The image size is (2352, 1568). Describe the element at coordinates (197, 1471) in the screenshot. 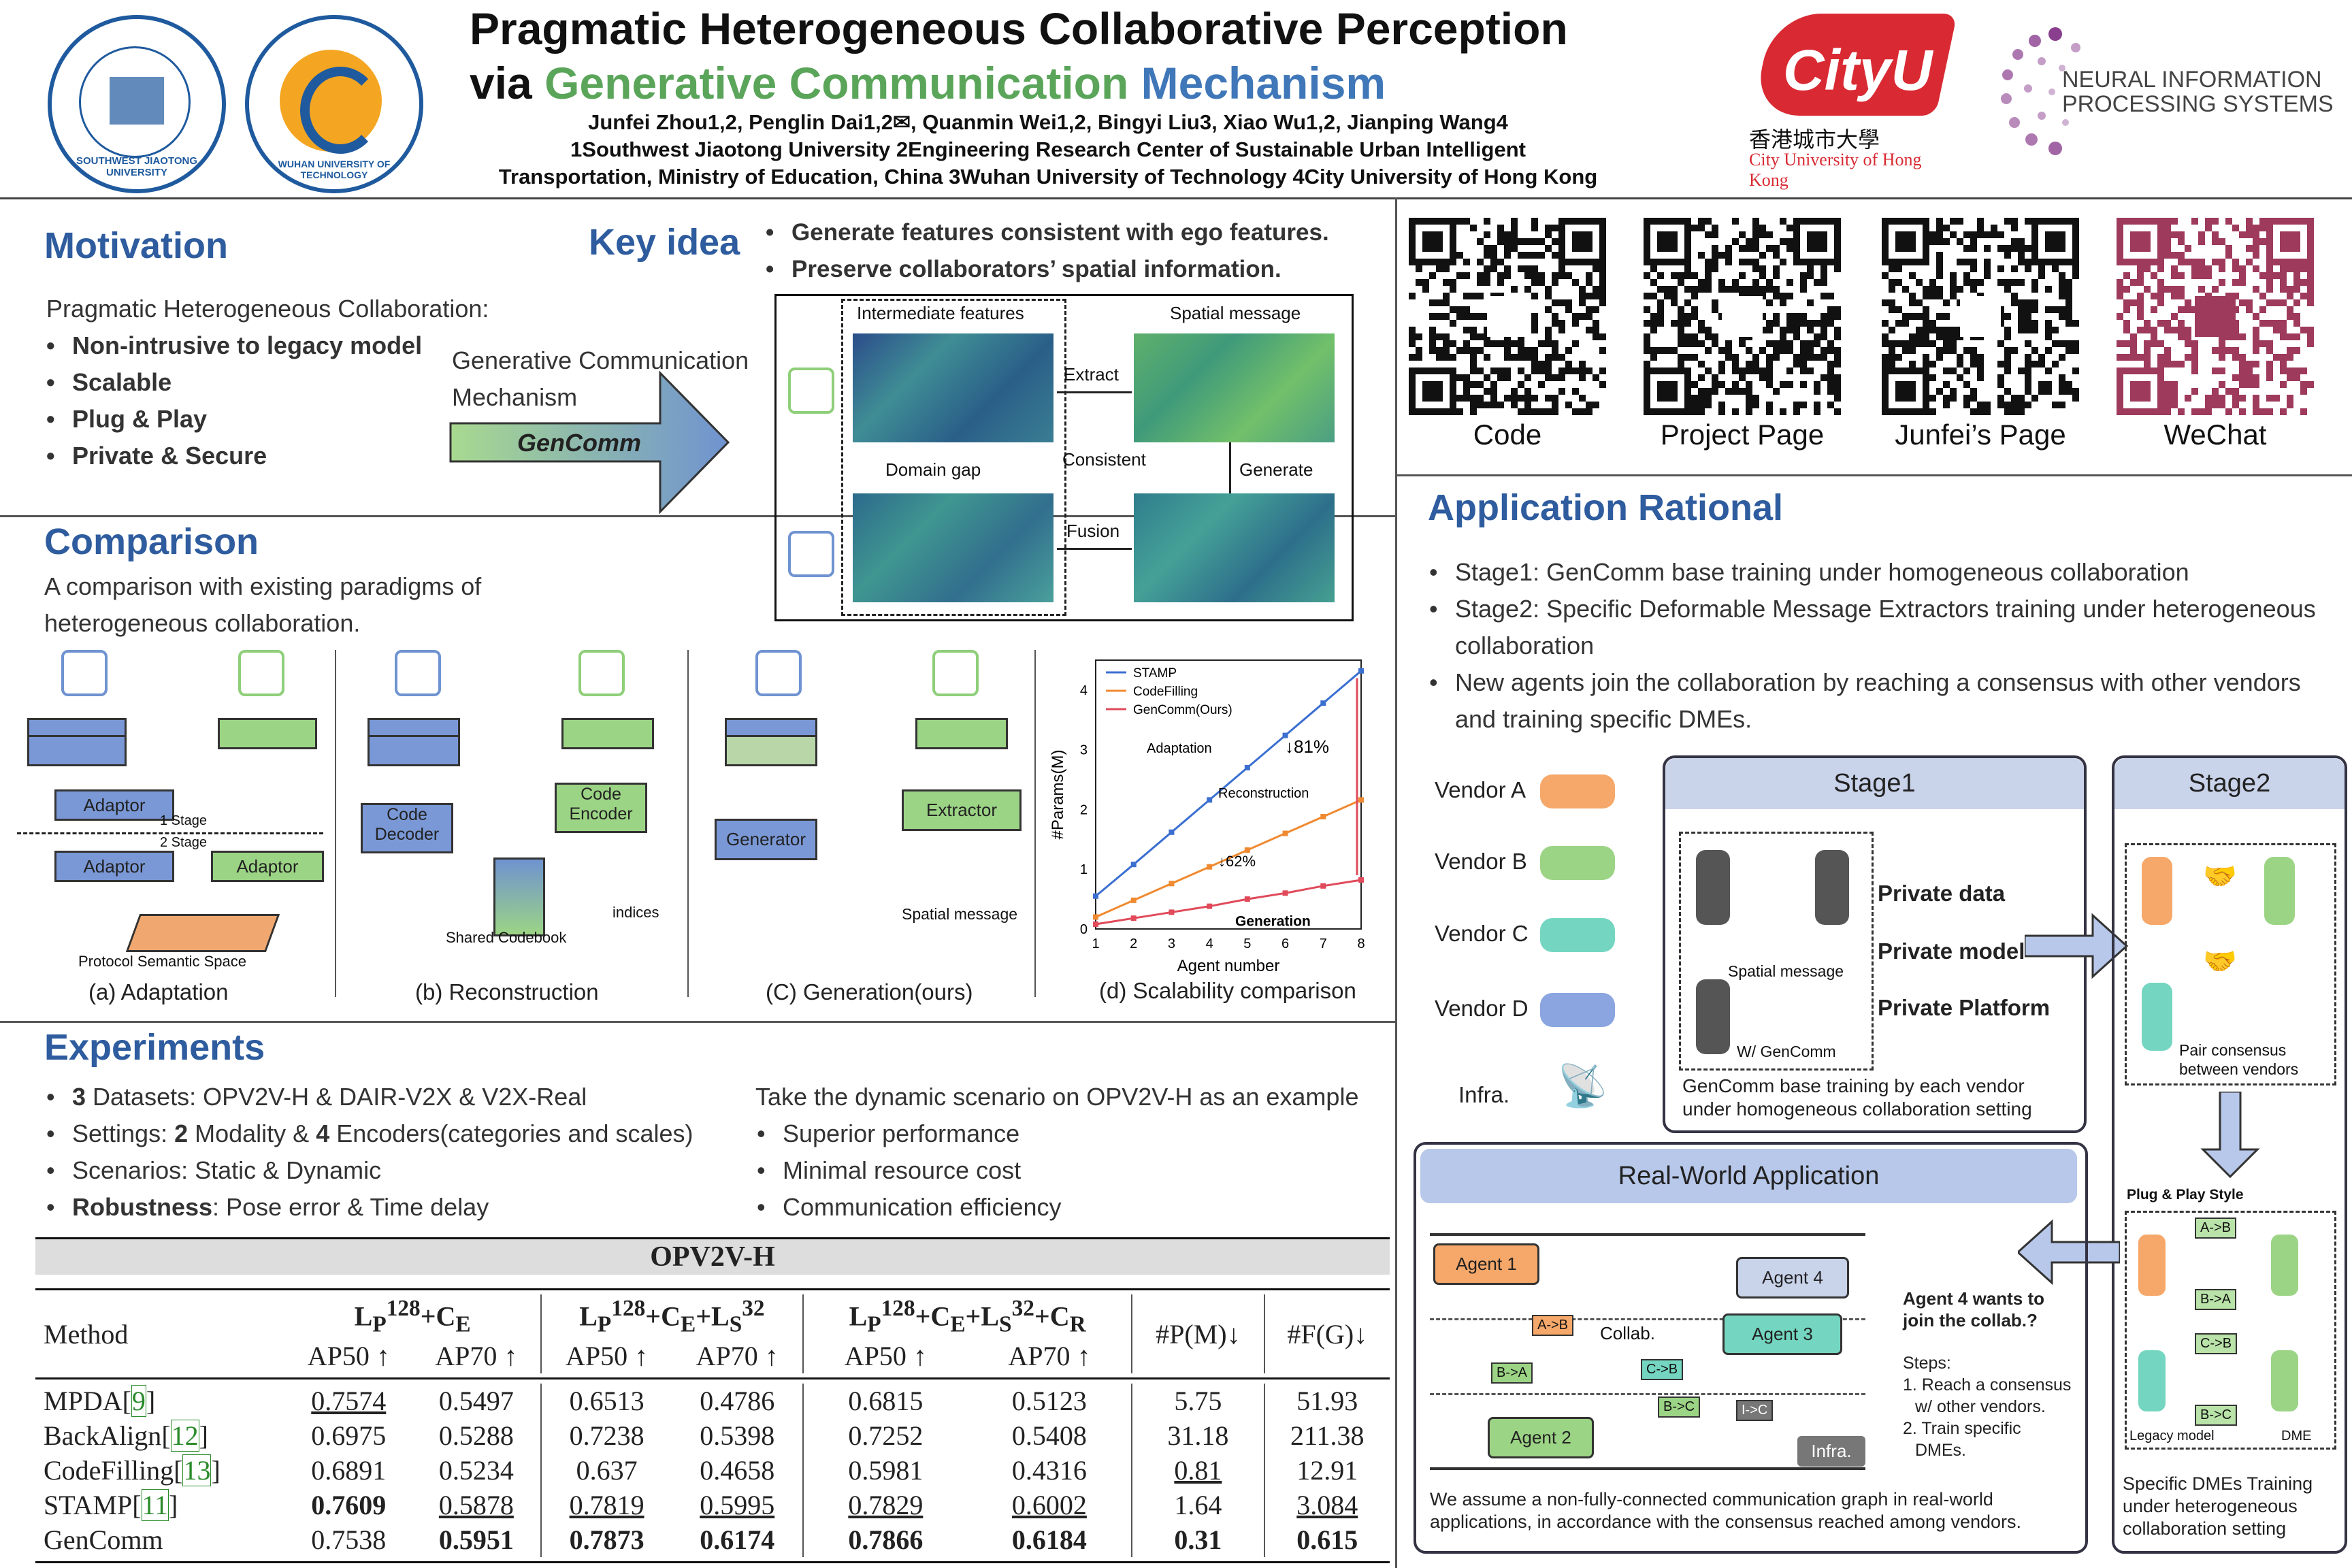

I see `citation-link: 13` at that location.